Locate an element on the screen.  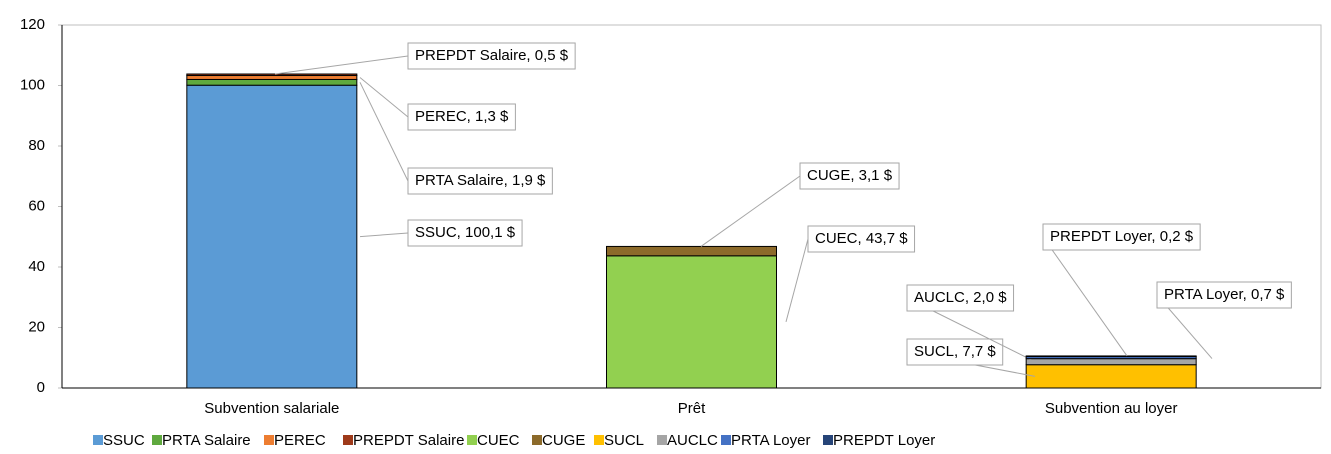
legend-label: CUEC is located at coordinates (498, 440).